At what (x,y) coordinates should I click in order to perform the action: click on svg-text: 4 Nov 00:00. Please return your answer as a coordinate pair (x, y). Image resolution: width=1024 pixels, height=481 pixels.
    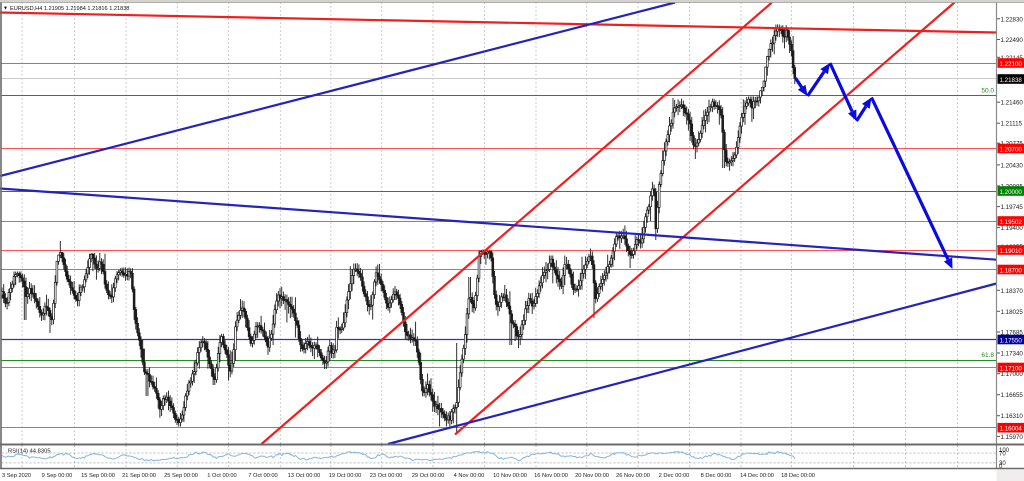
    Looking at the image, I should click on (469, 476).